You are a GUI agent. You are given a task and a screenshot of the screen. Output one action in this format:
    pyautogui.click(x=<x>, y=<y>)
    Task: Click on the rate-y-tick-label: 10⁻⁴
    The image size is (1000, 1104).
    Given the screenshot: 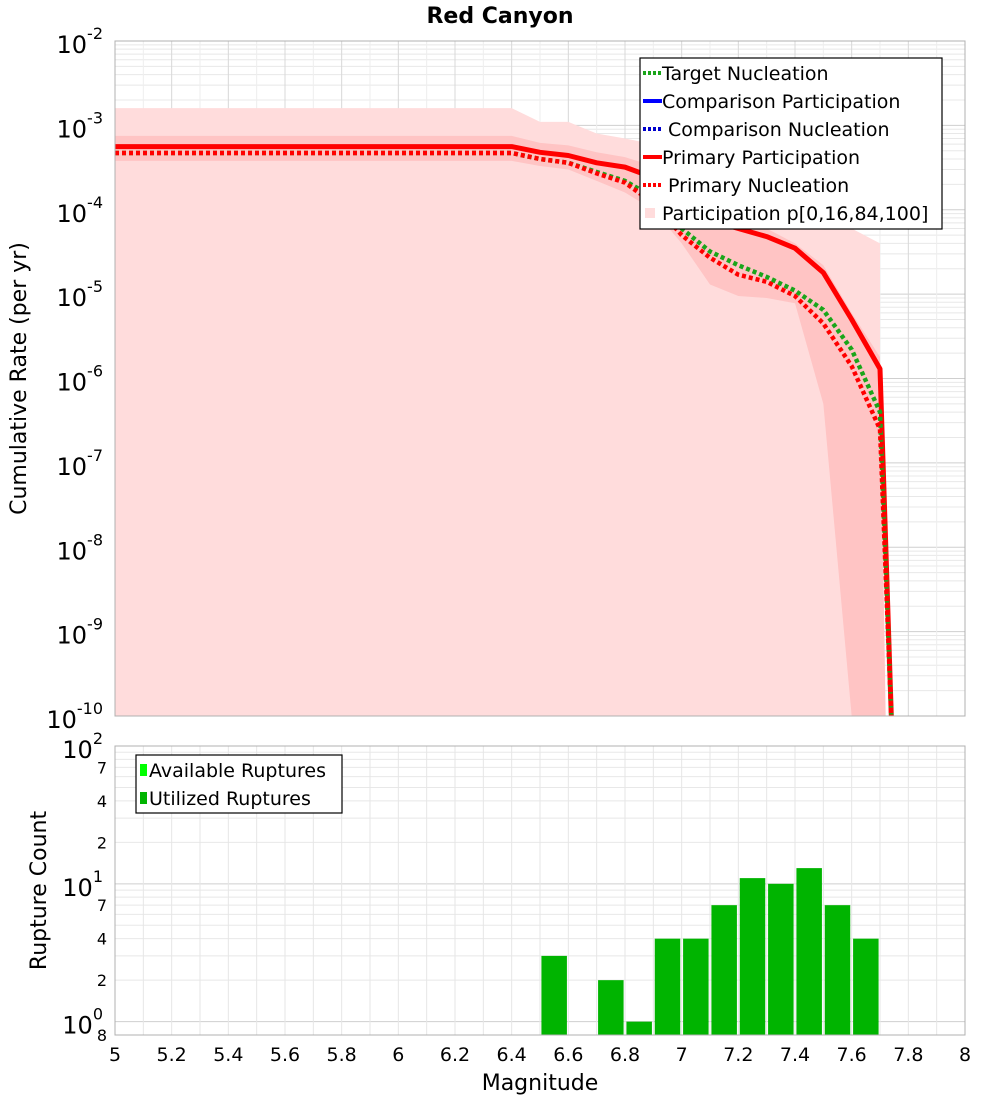 What is the action you would take?
    pyautogui.click(x=80, y=210)
    